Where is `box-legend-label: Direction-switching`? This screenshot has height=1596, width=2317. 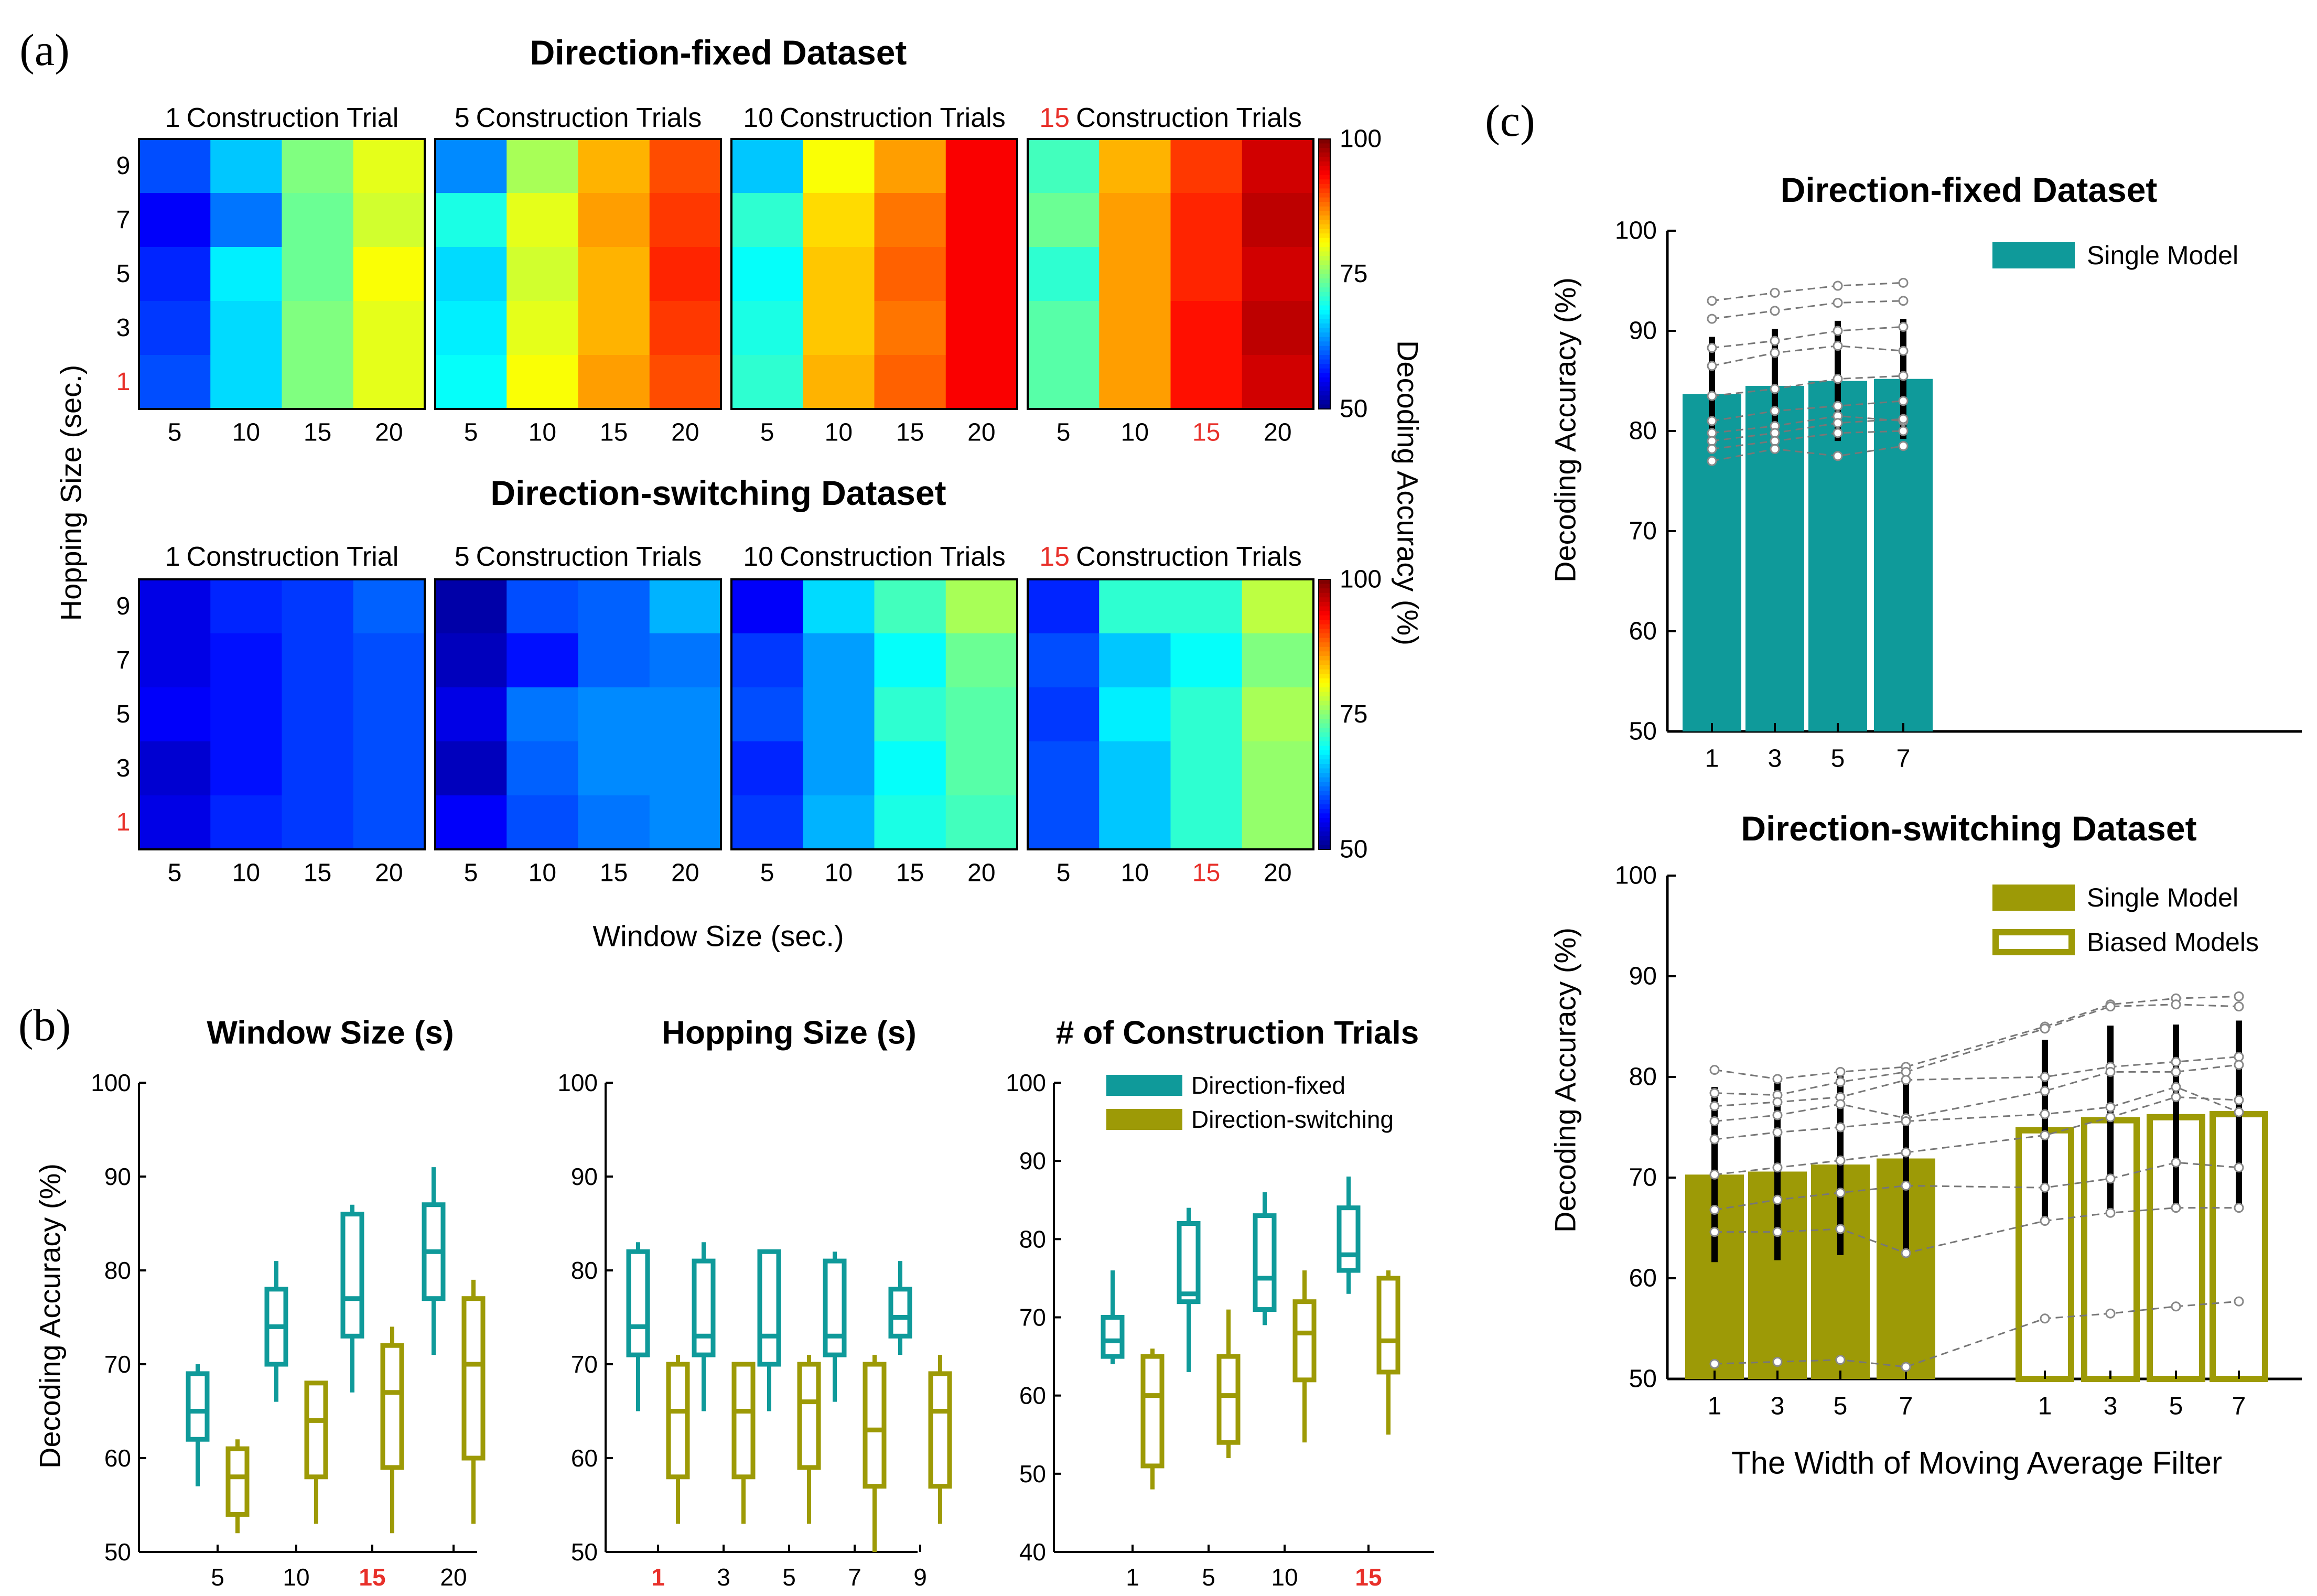
box-legend-label: Direction-switching is located at coordinates (1293, 1119).